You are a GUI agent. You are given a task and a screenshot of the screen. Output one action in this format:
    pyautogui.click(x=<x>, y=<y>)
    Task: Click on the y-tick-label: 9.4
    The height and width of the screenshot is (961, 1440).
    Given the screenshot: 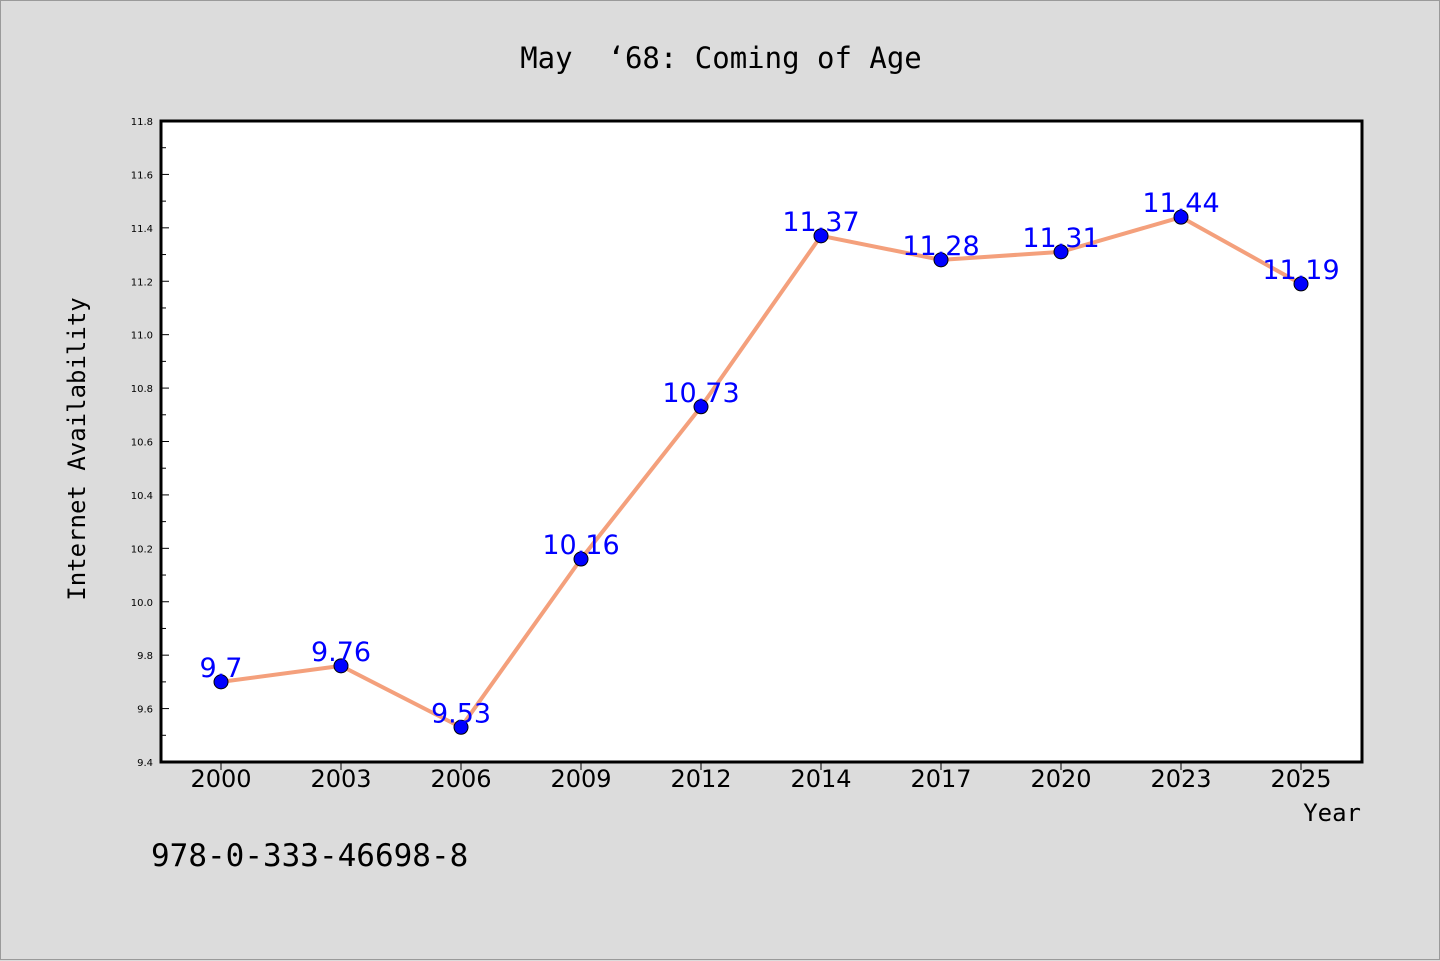 What is the action you would take?
    pyautogui.click(x=145, y=763)
    